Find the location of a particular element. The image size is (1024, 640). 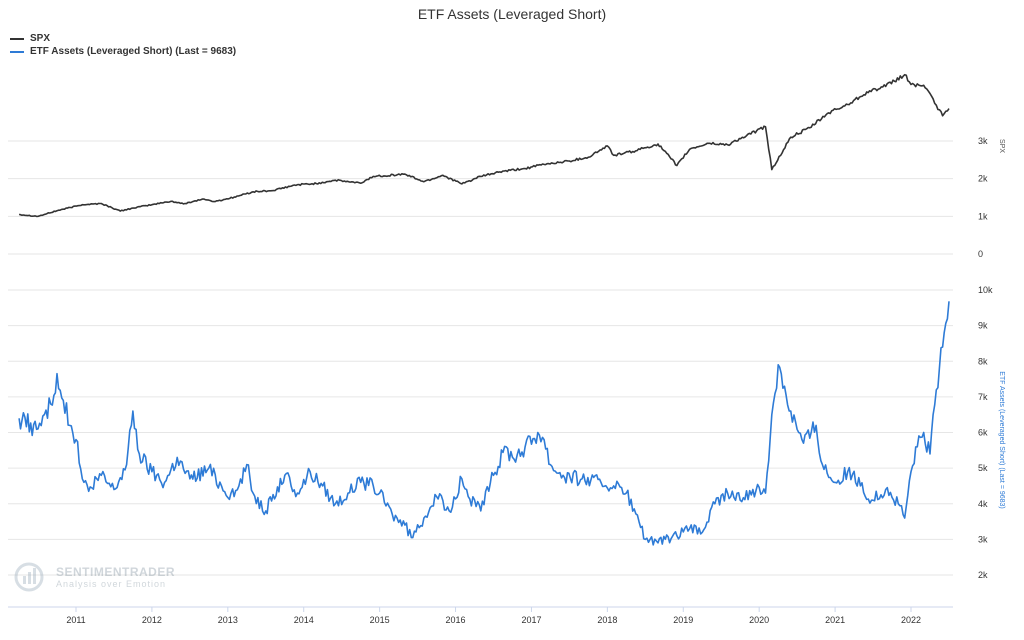

x-tick-label-1: 2012 is located at coordinates (152, 620).